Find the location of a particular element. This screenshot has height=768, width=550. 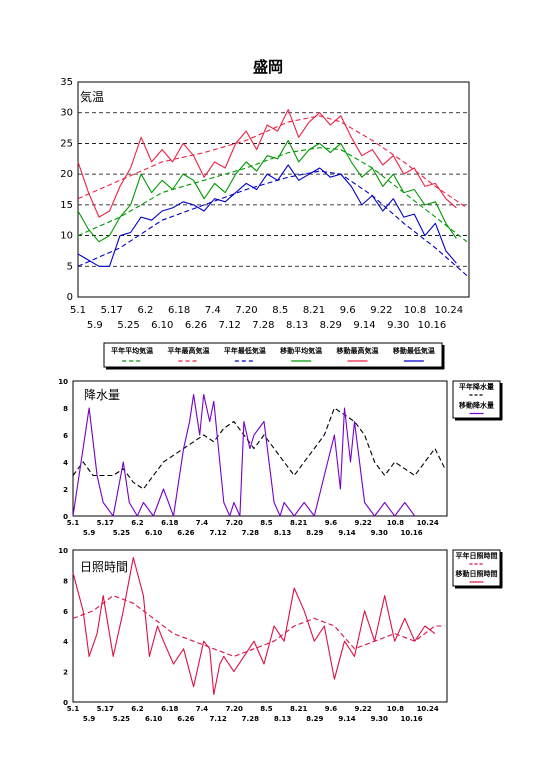

y-tick-label: 35 is located at coordinates (66, 82).